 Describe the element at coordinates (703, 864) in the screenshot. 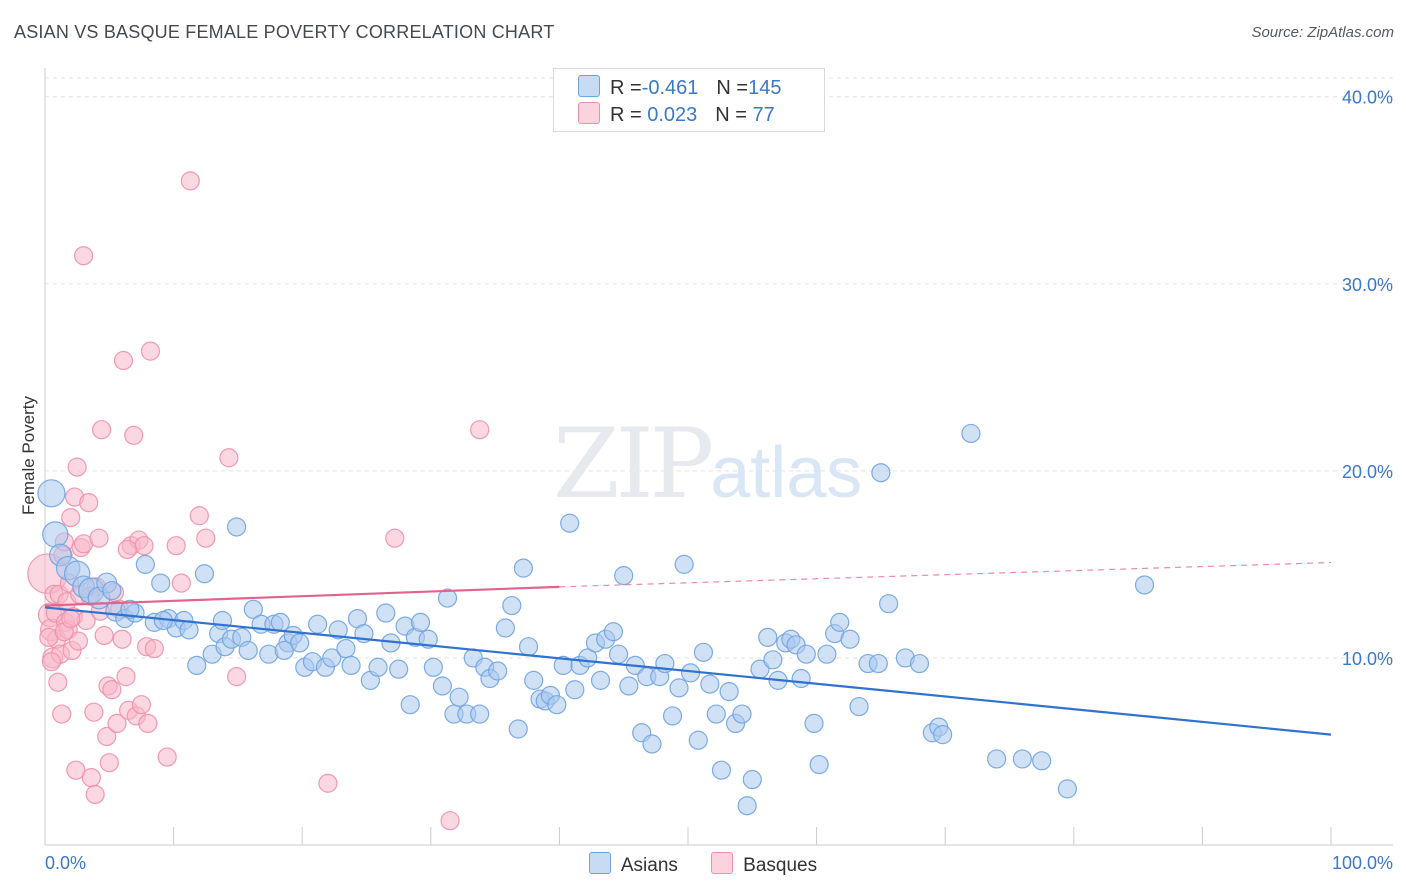

I see `series-legend: Asians Basques` at that location.